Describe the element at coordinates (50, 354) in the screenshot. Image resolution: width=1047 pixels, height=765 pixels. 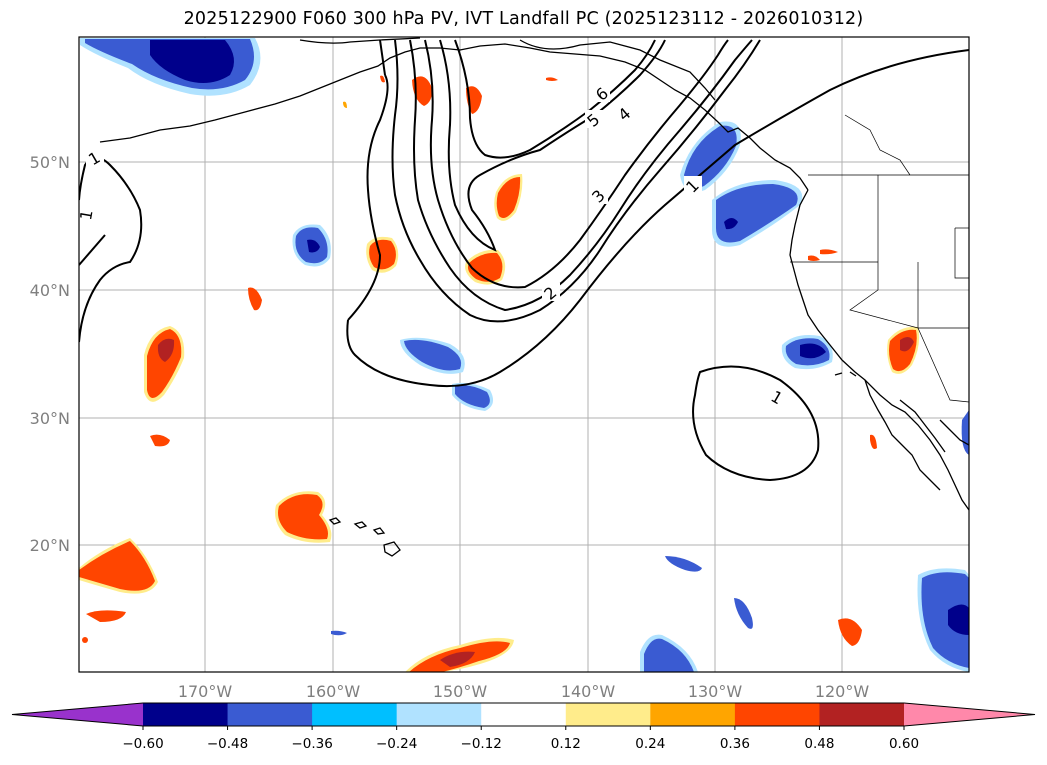
I see `latitude-labels: 50°N 40°N 30°N 20°N` at that location.